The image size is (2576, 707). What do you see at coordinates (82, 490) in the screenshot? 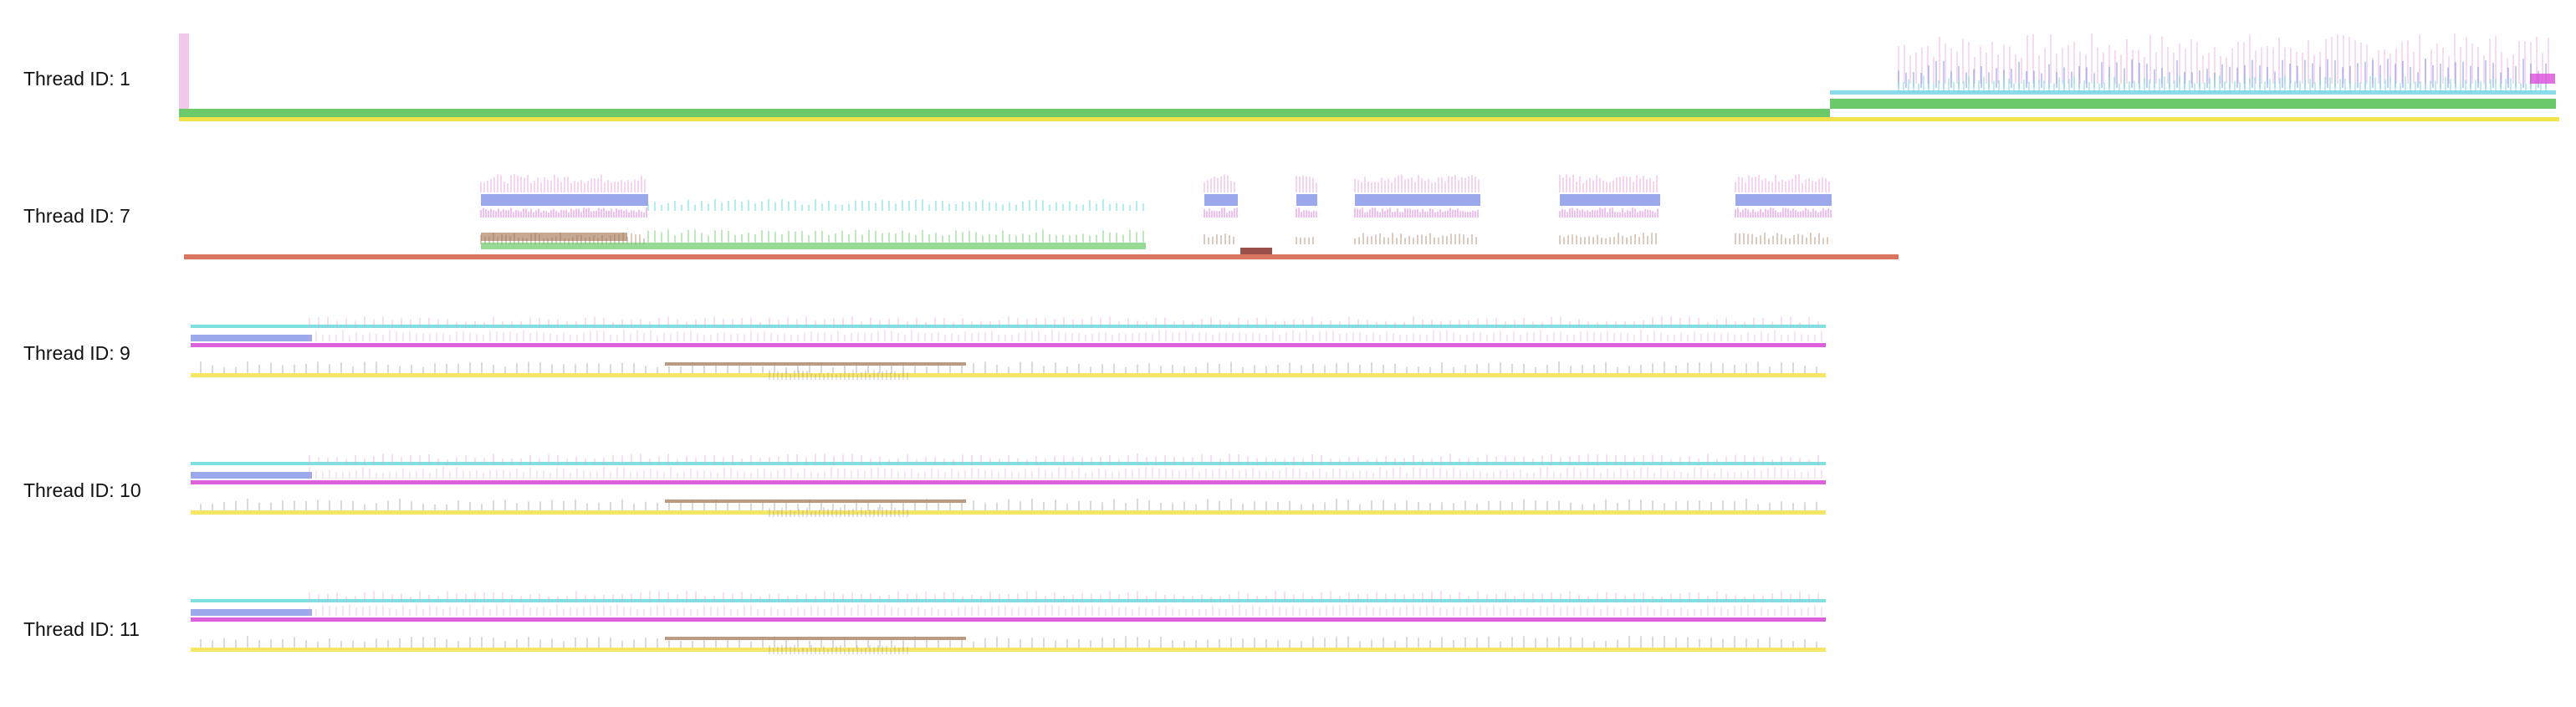
I see `thread-label-10: Thread ID: 10` at bounding box center [82, 490].